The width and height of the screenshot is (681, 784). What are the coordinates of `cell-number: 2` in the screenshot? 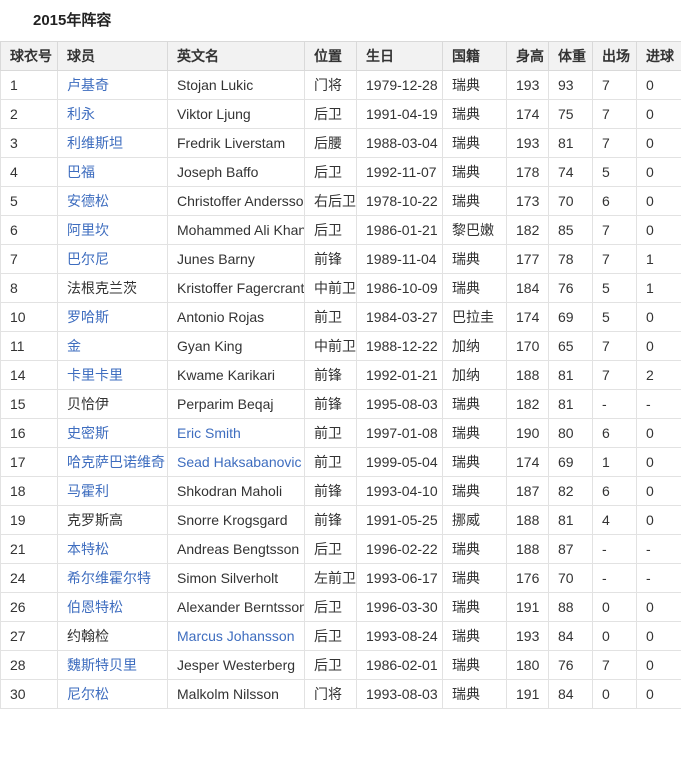 It's located at (29, 114).